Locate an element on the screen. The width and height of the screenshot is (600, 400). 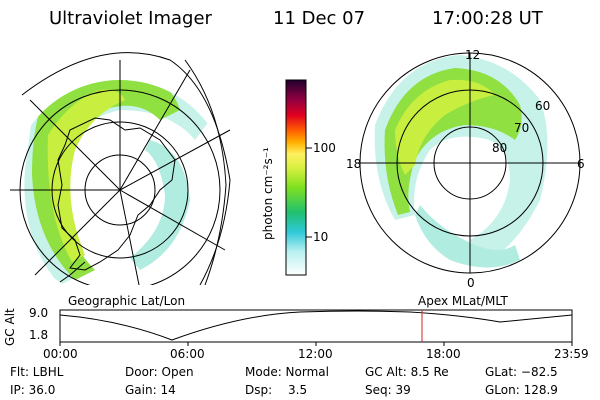
mlt-label-6: 6 is located at coordinates (581, 164).